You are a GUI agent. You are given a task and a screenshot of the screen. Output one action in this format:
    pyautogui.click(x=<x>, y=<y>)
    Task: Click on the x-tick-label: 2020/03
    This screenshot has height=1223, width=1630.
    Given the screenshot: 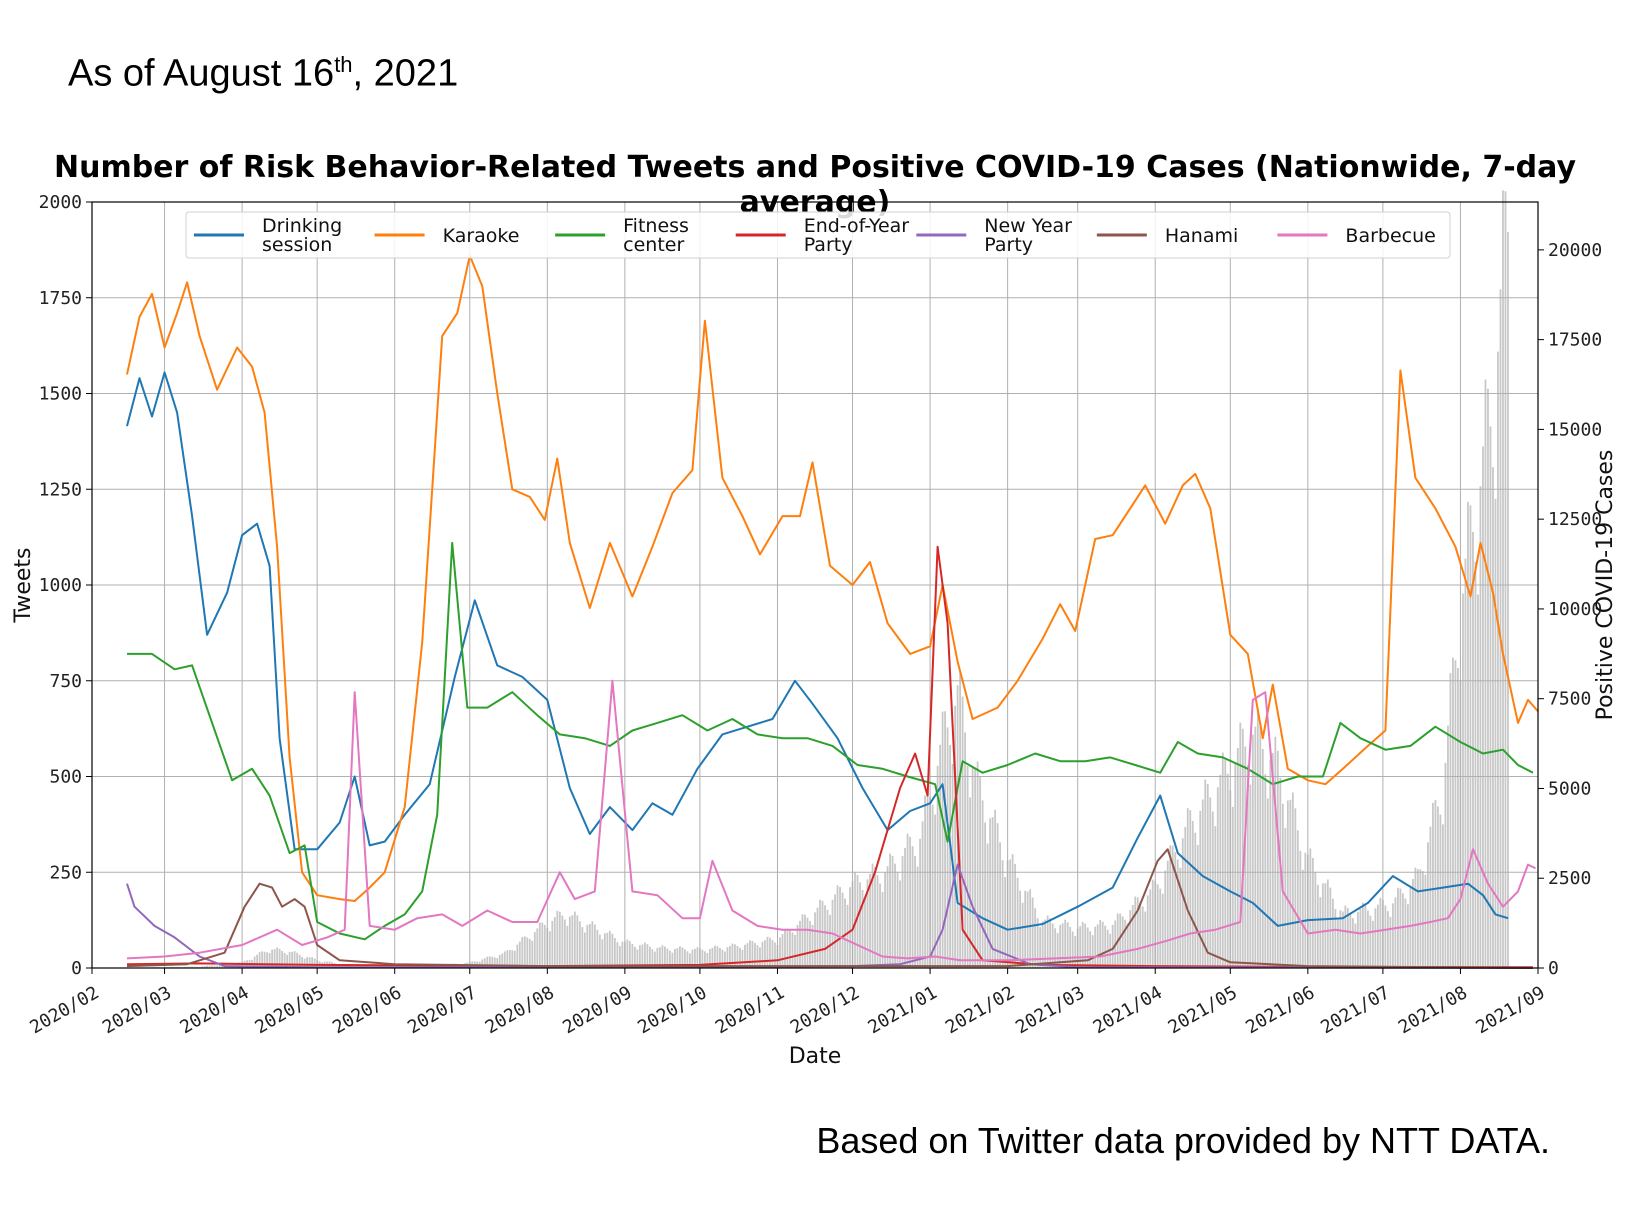 What is the action you would take?
    pyautogui.click(x=137, y=1010)
    